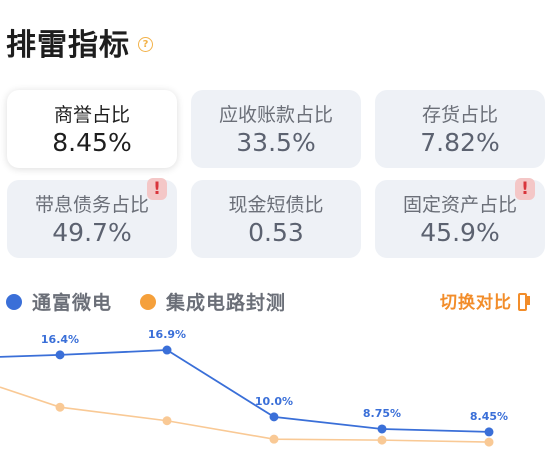  Describe the element at coordinates (459, 205) in the screenshot. I see `metric-card-label: 固定资产占比` at that location.